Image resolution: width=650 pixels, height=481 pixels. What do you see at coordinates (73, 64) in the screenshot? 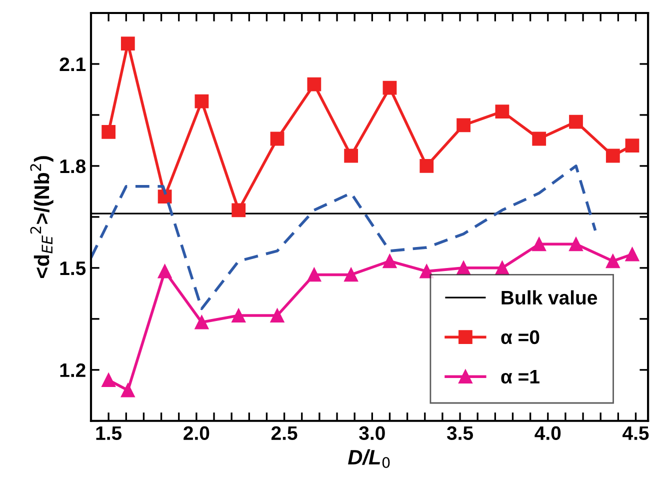
I see `y-tick-label: 2.1` at bounding box center [73, 64].